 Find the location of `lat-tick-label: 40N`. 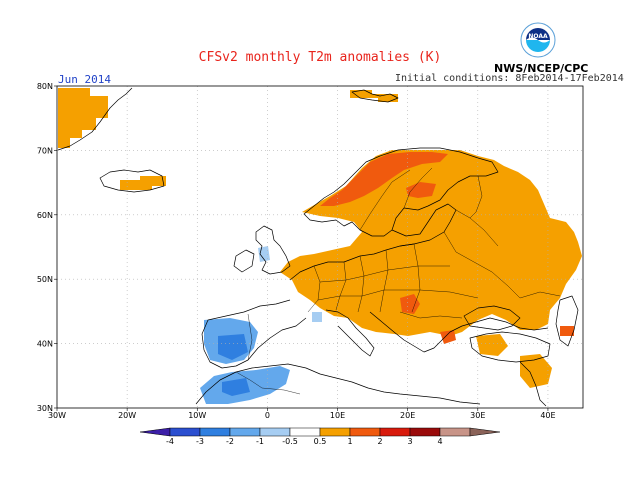

lat-tick-label: 40N is located at coordinates (45, 344).